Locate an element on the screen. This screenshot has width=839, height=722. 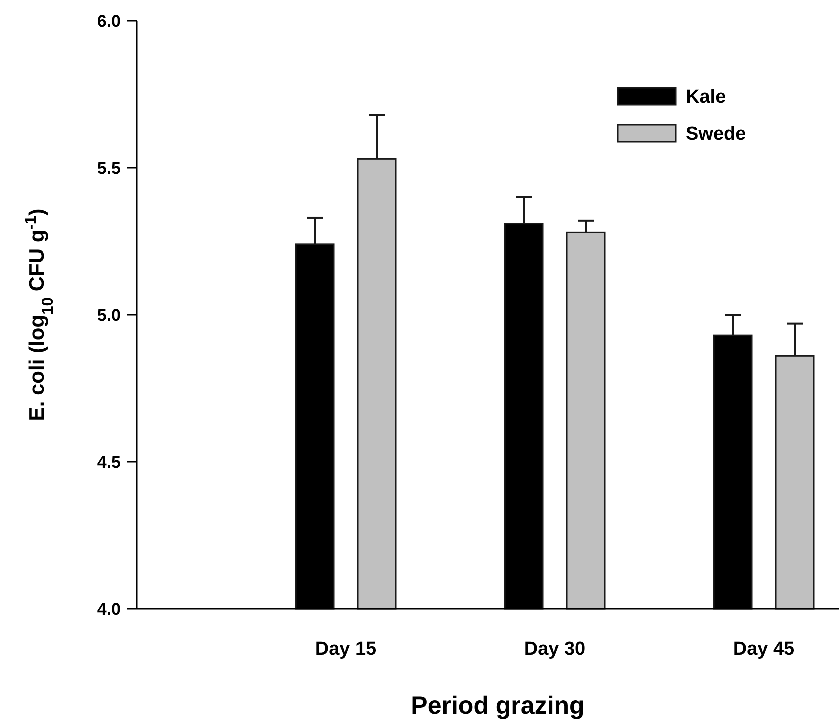
x-tick-label: Day 15 is located at coordinates (346, 649).